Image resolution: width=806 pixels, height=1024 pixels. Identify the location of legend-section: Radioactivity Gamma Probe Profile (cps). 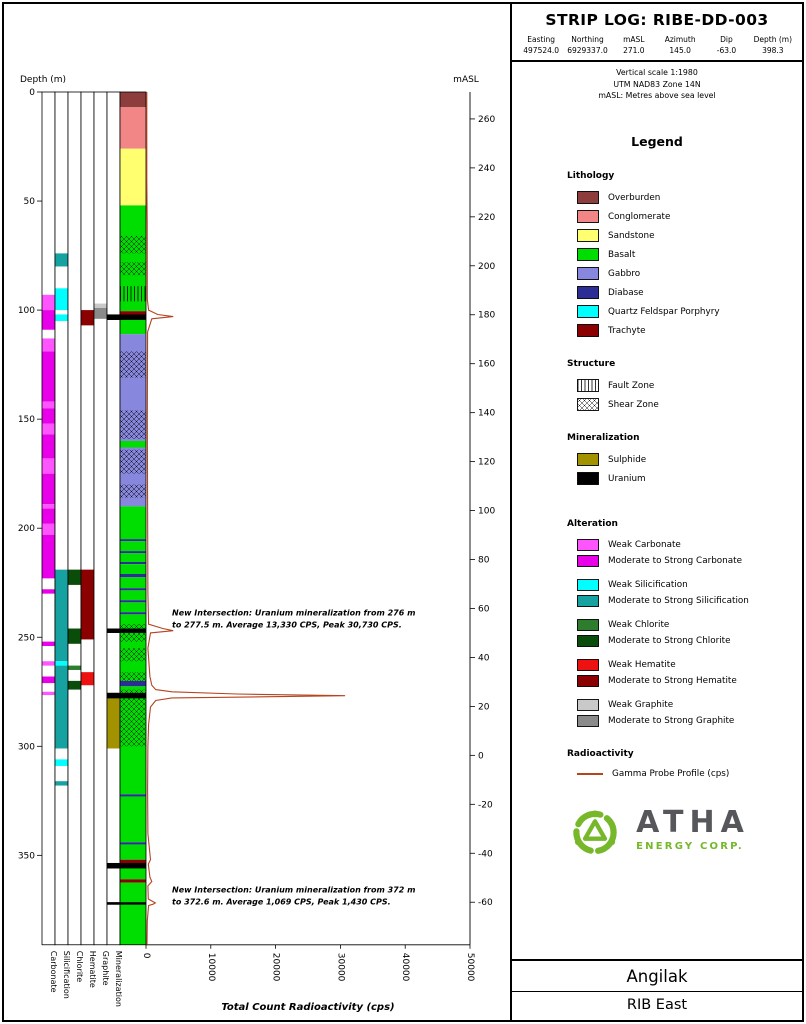
(657, 764).